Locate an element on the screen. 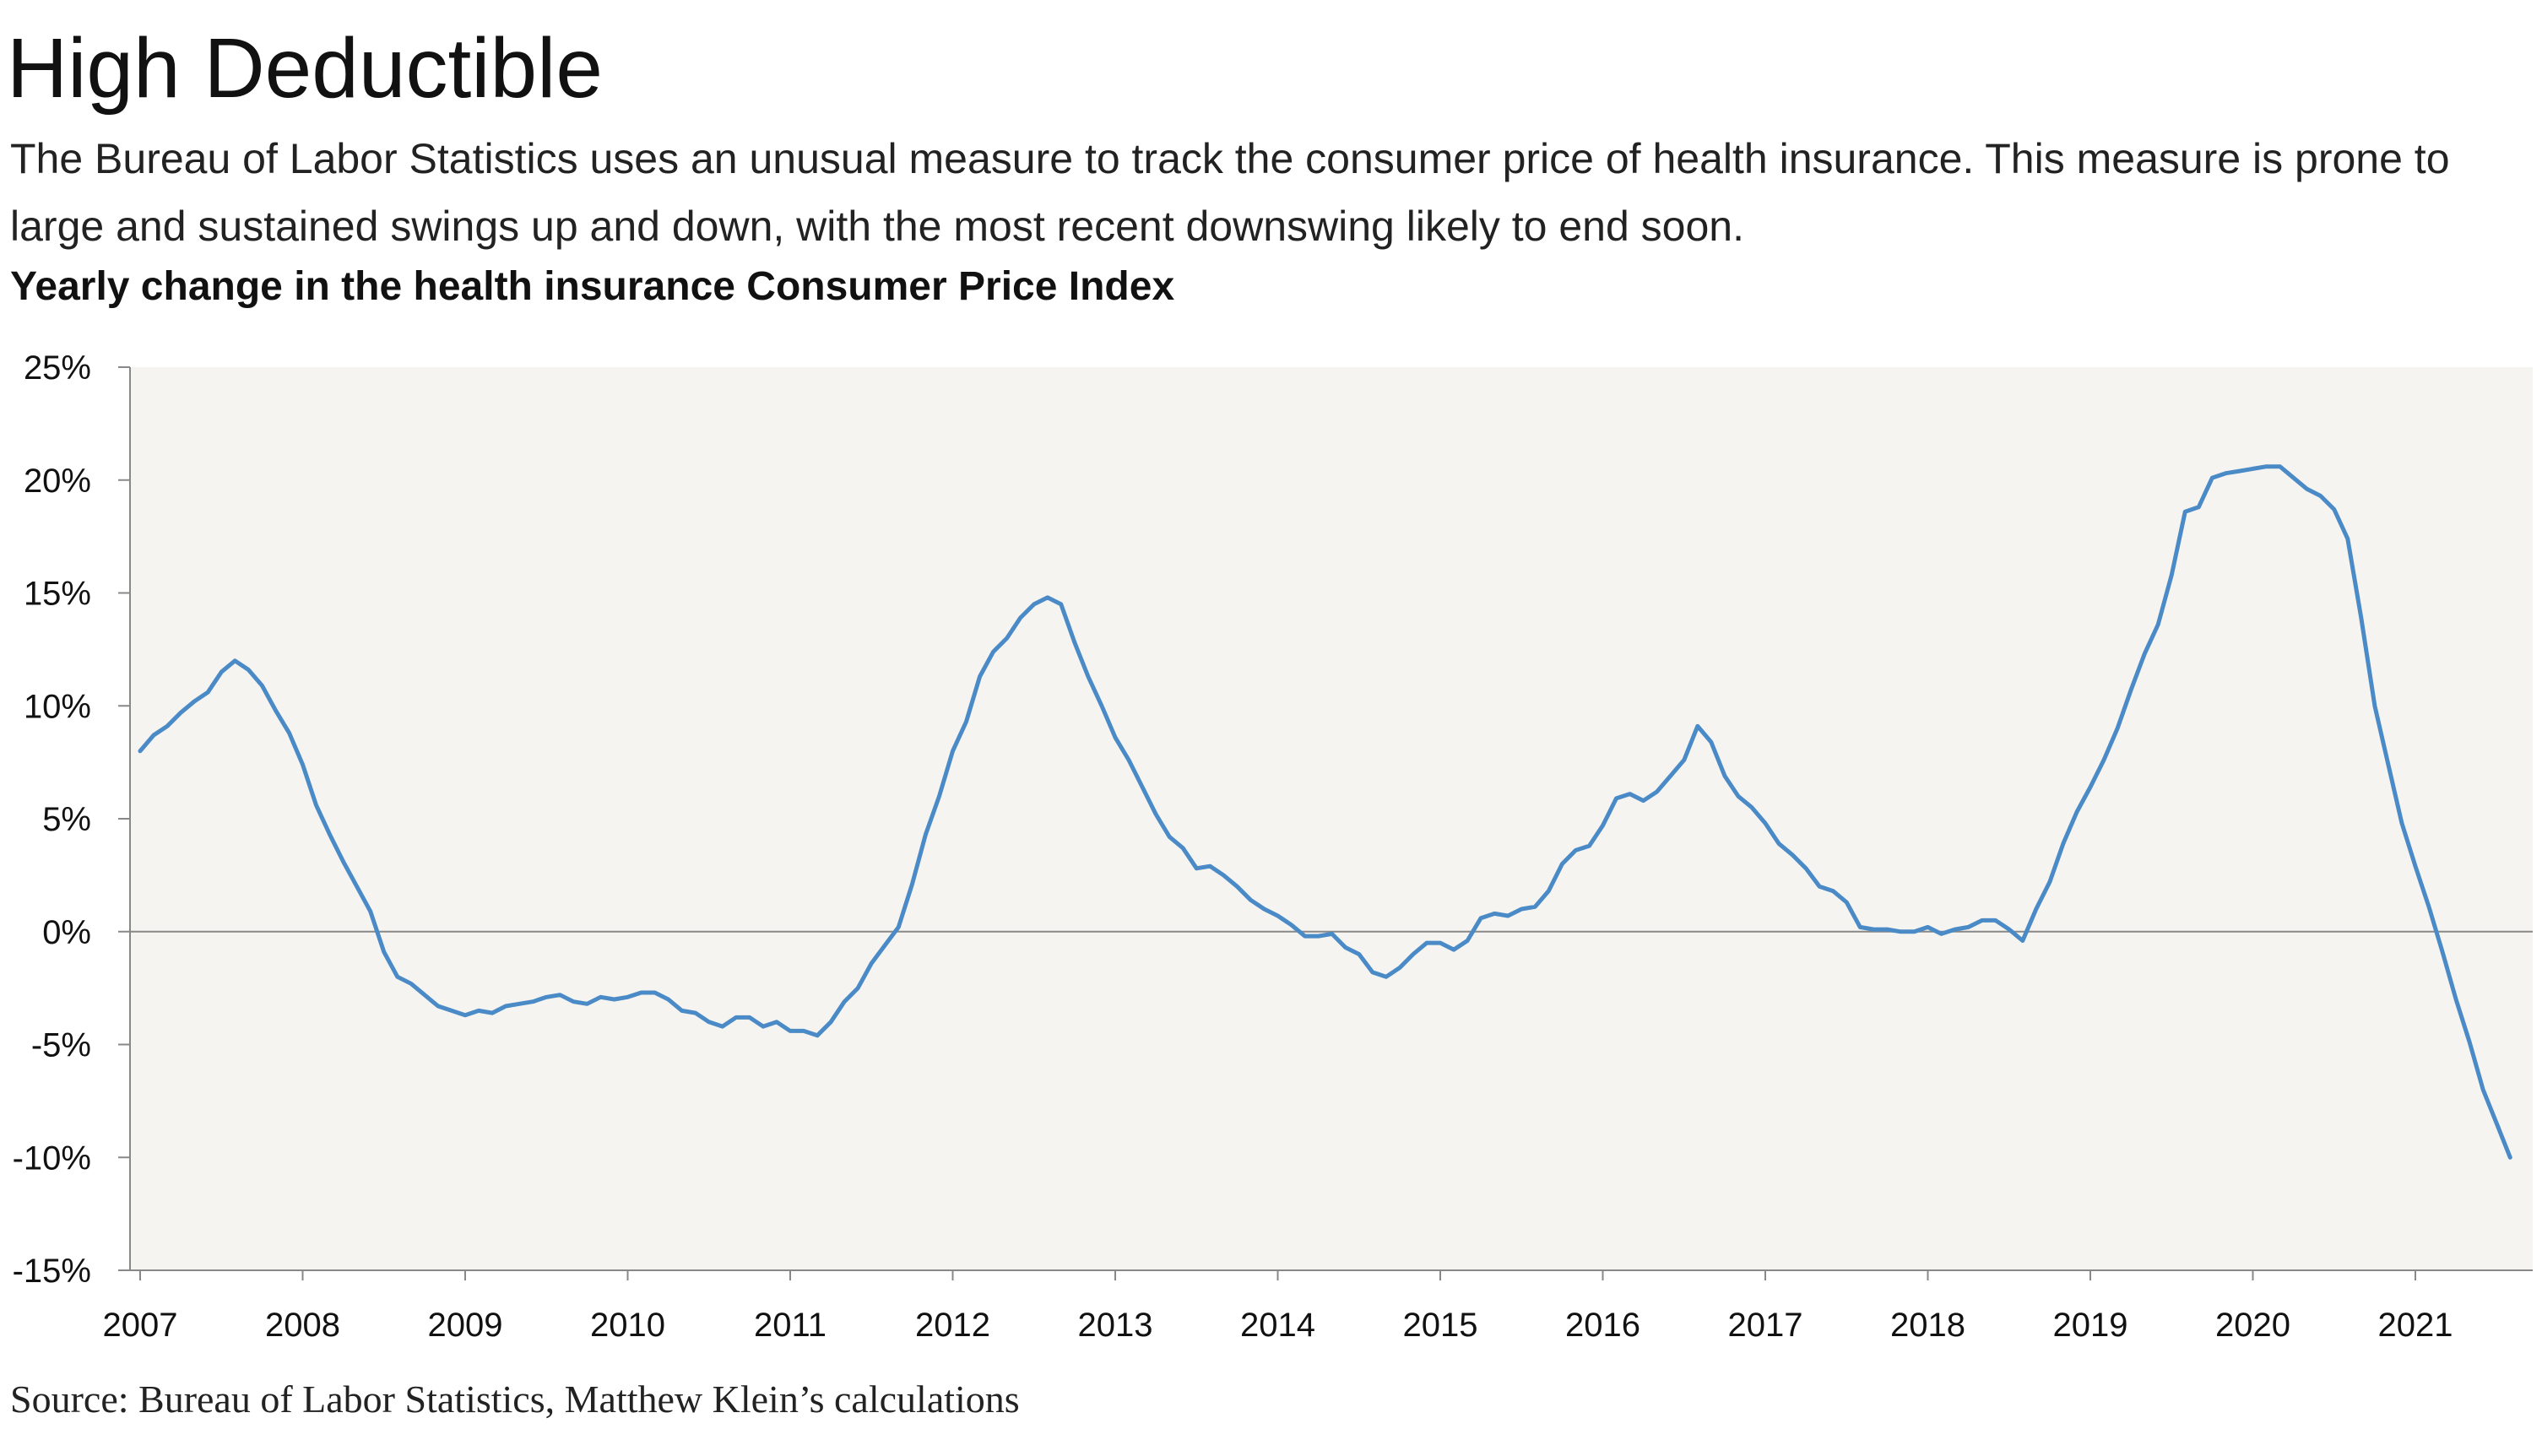 This screenshot has height=1456, width=2542. y-tick-label: 5% is located at coordinates (67, 819).